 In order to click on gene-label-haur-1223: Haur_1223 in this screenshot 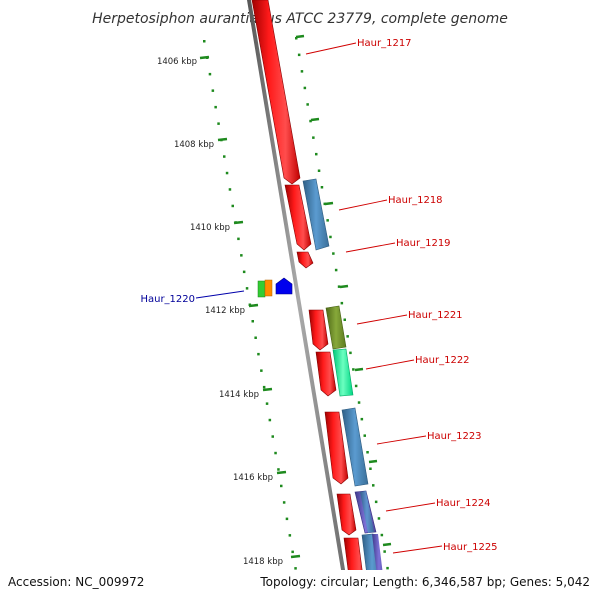, I will do `click(454, 436)`.